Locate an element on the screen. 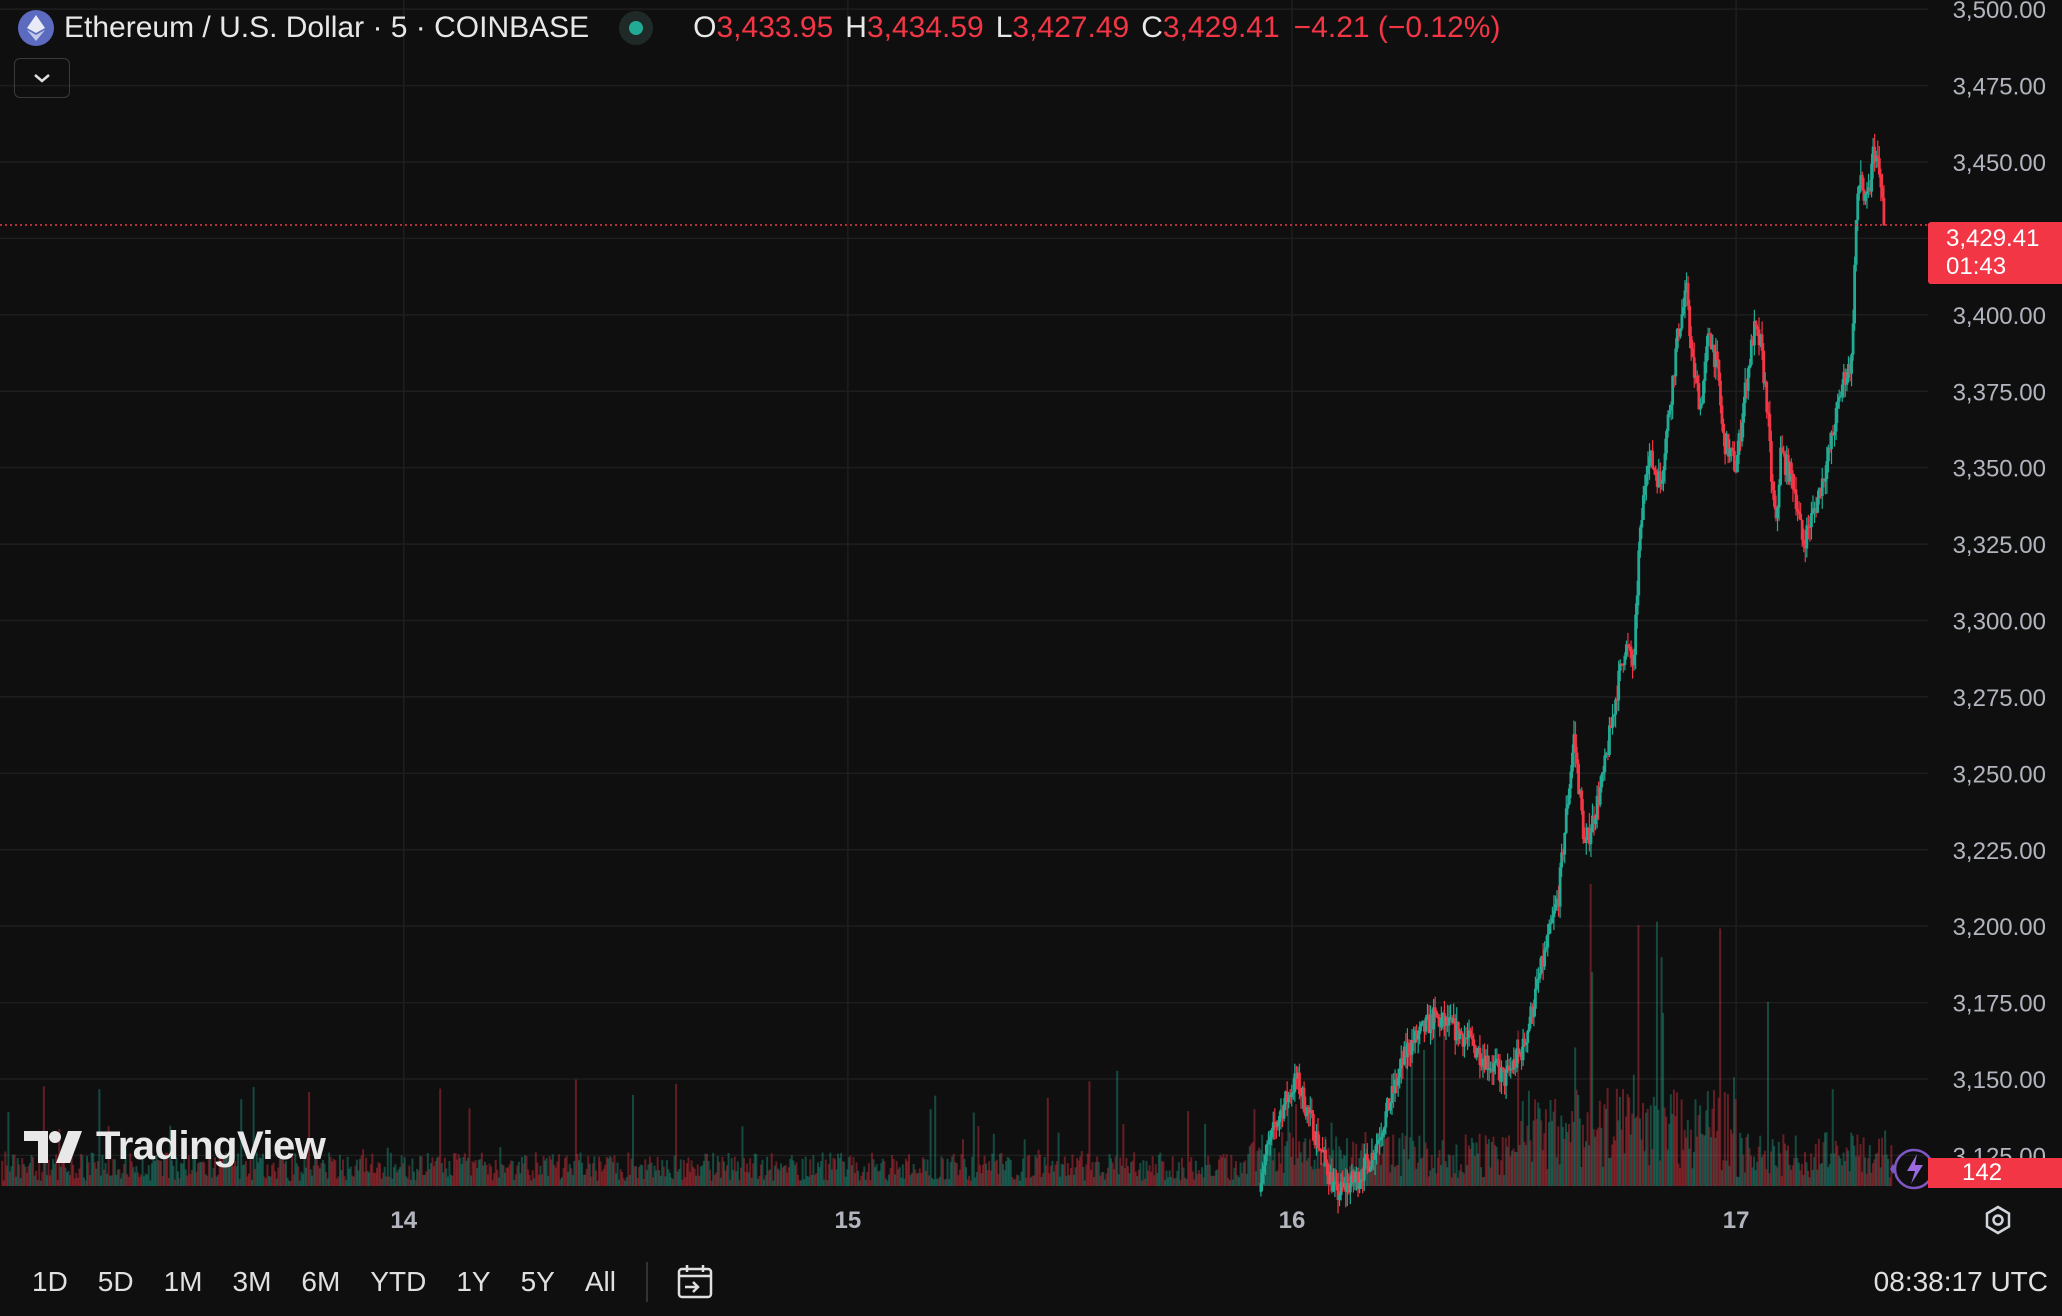 The image size is (2062, 1316). chart-settings-button is located at coordinates (1998, 1222).